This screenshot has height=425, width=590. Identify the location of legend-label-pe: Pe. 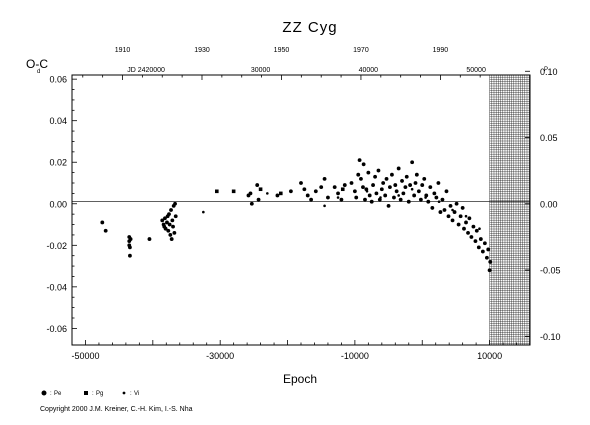
(58, 394).